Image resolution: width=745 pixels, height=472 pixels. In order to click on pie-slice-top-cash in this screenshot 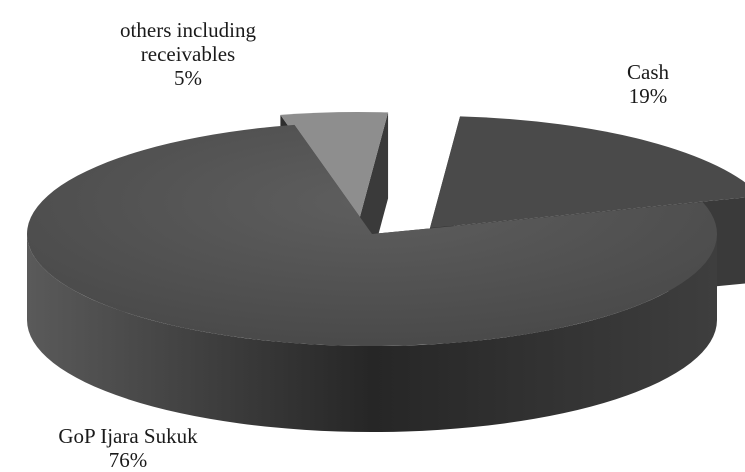, I will do `click(587, 172)`.